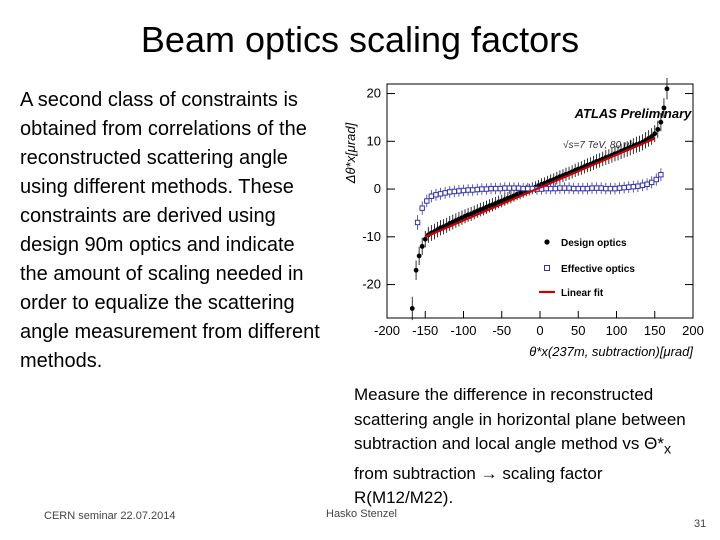 This screenshot has width=720, height=540. What do you see at coordinates (598, 269) in the screenshot?
I see `legend-effective-optics: Effective optics` at bounding box center [598, 269].